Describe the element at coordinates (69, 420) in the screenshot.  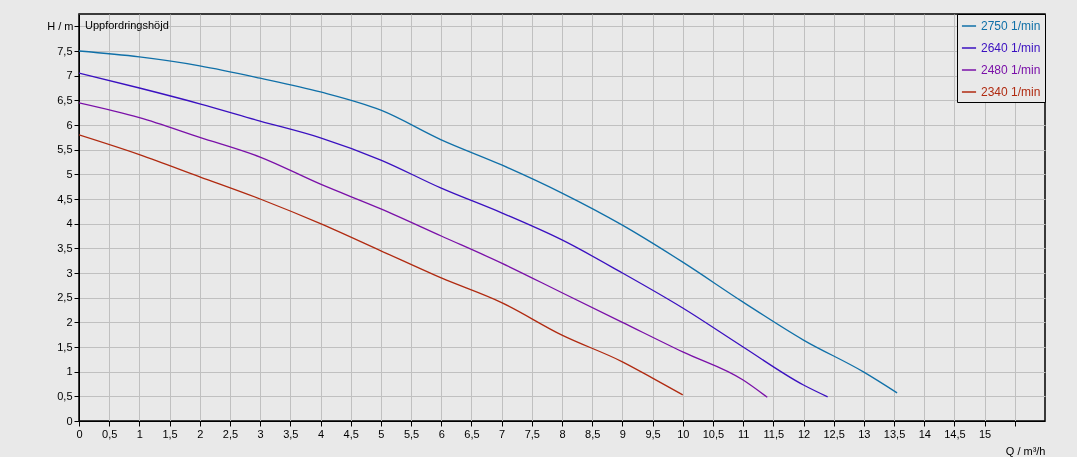
I see `y-tick-label: 0` at that location.